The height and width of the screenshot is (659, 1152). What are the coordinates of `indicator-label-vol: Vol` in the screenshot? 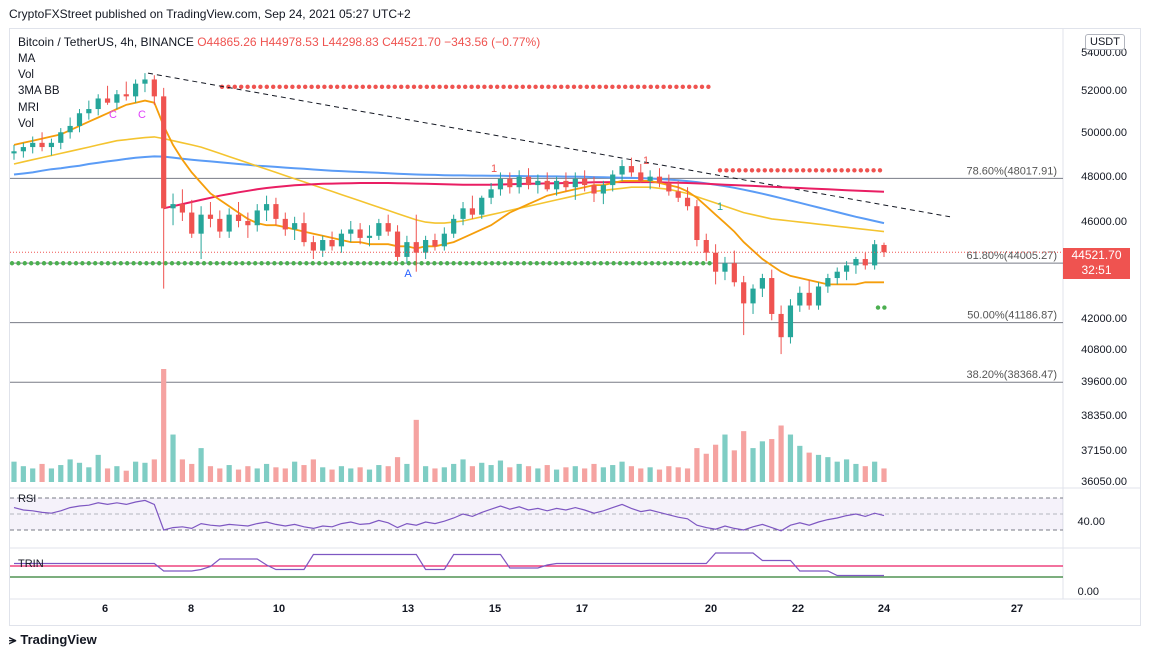 It's located at (26, 75).